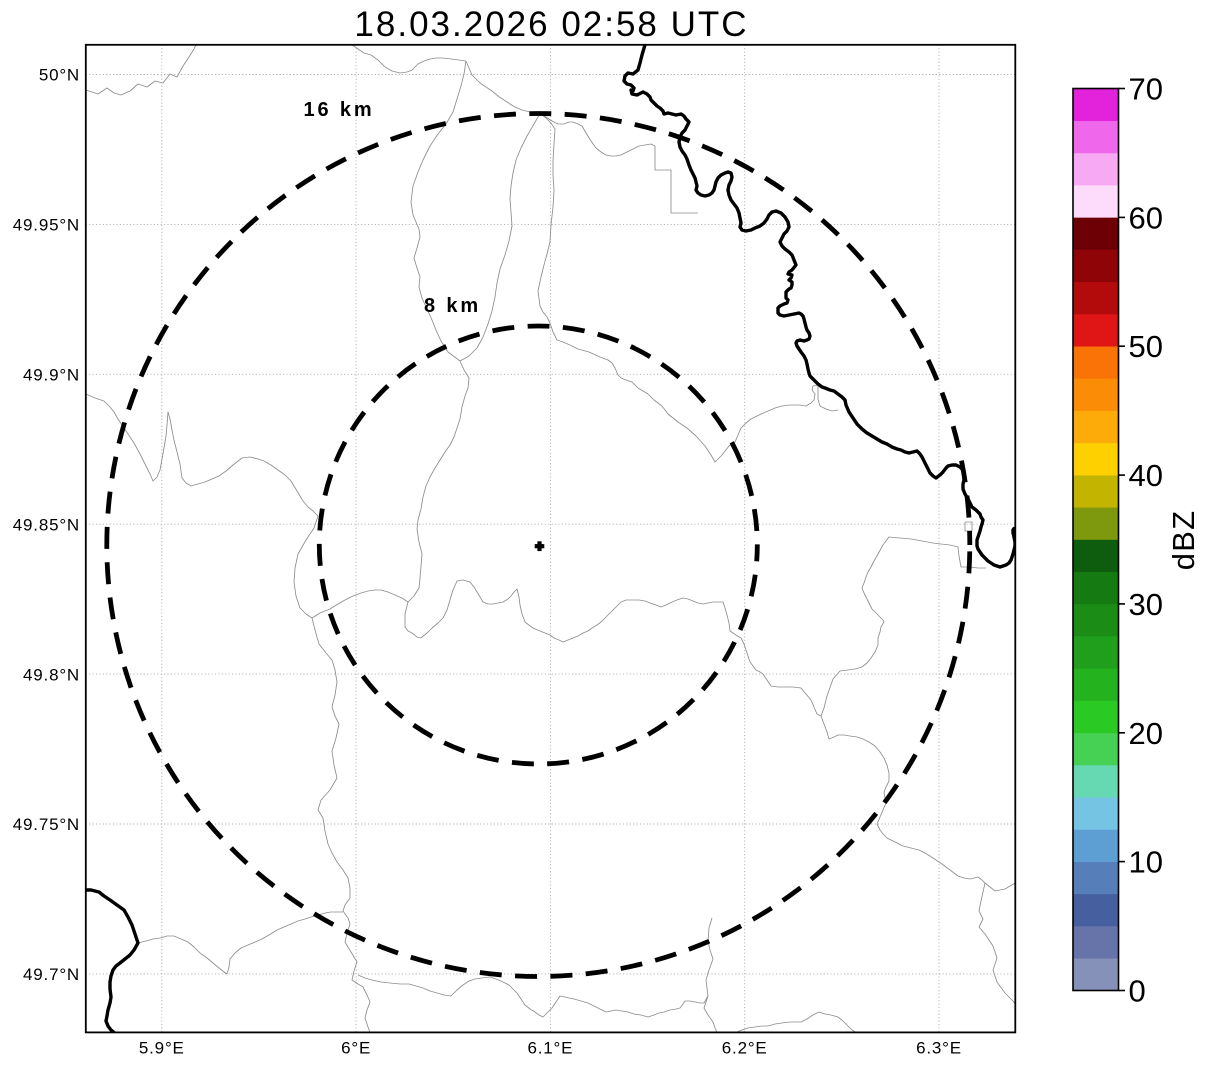 This screenshot has width=1207, height=1069. I want to click on svg-text: 20, so click(1146, 733).